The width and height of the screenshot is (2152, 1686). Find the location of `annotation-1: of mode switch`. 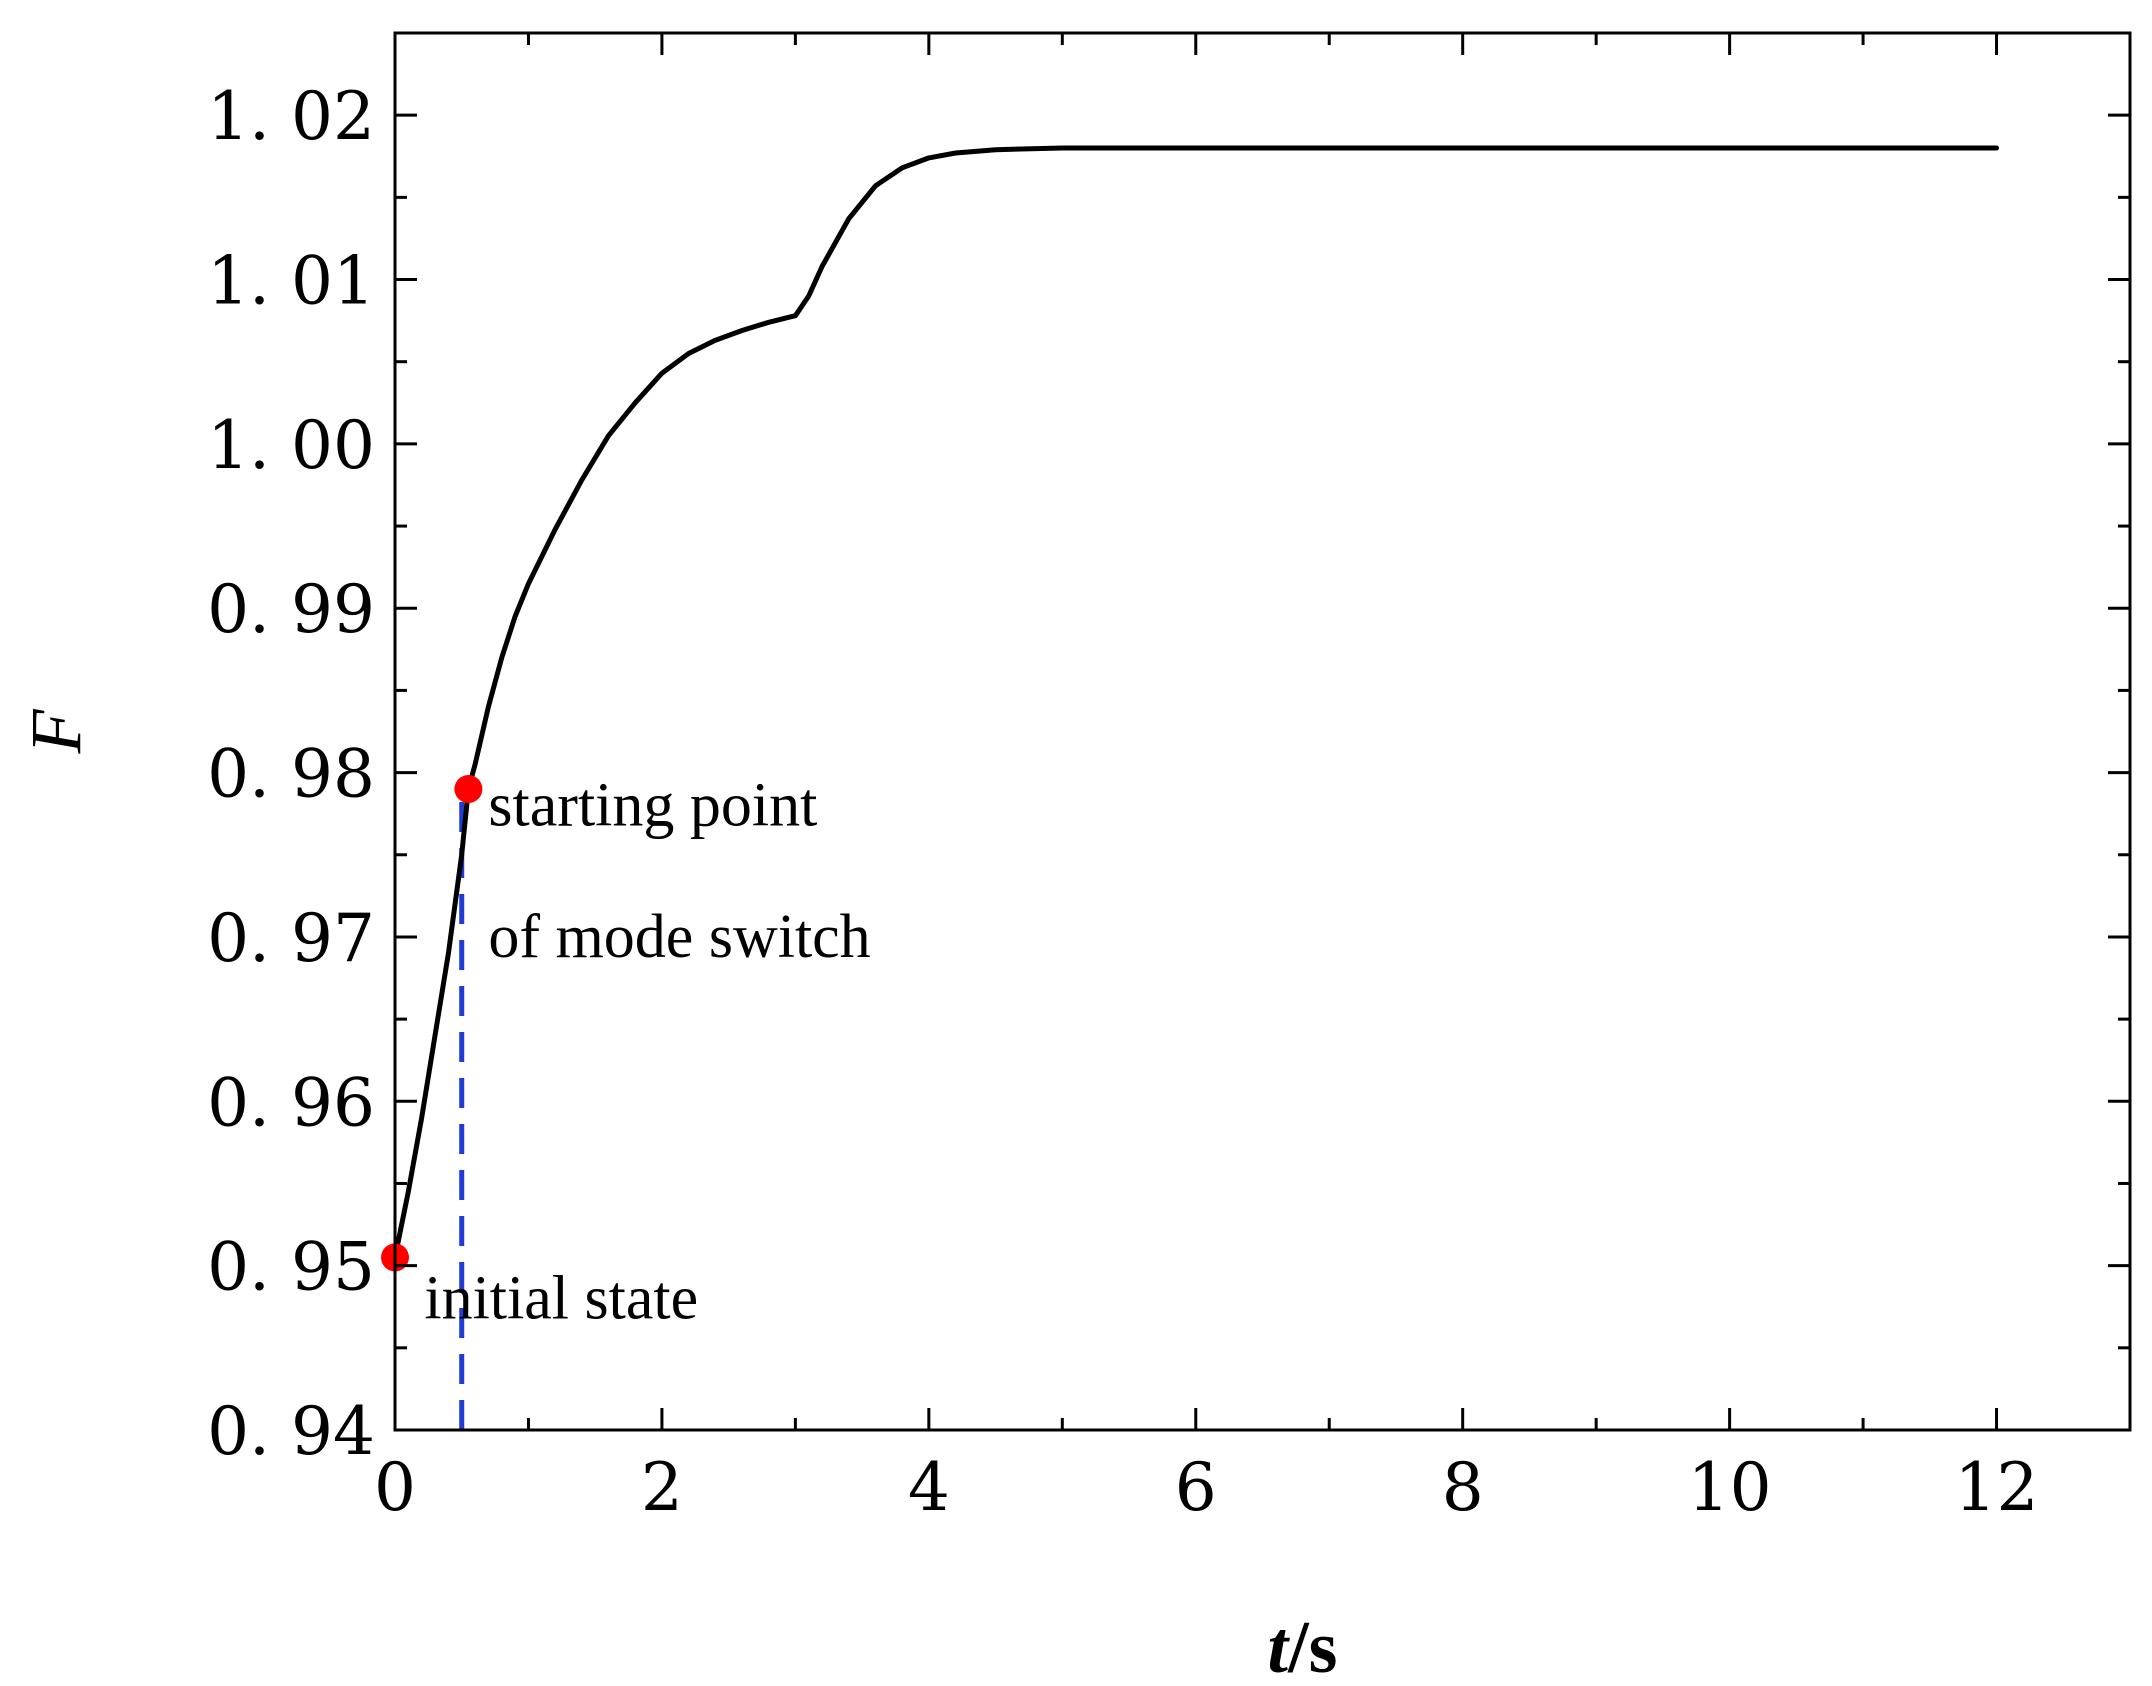

annotation-1: of mode switch is located at coordinates (679, 937).